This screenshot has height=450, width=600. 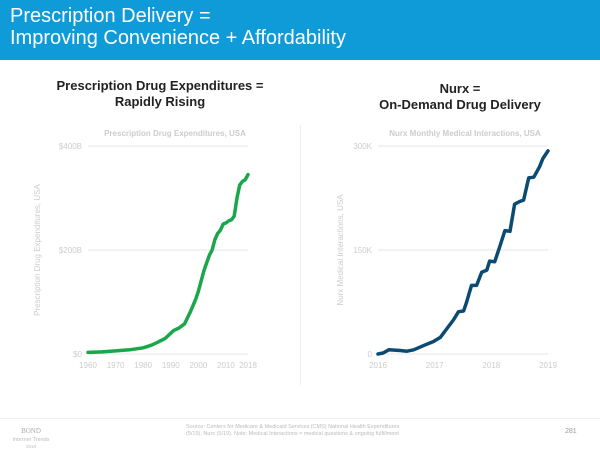 What do you see at coordinates (88, 365) in the screenshot?
I see `x-tick-label: 1960` at bounding box center [88, 365].